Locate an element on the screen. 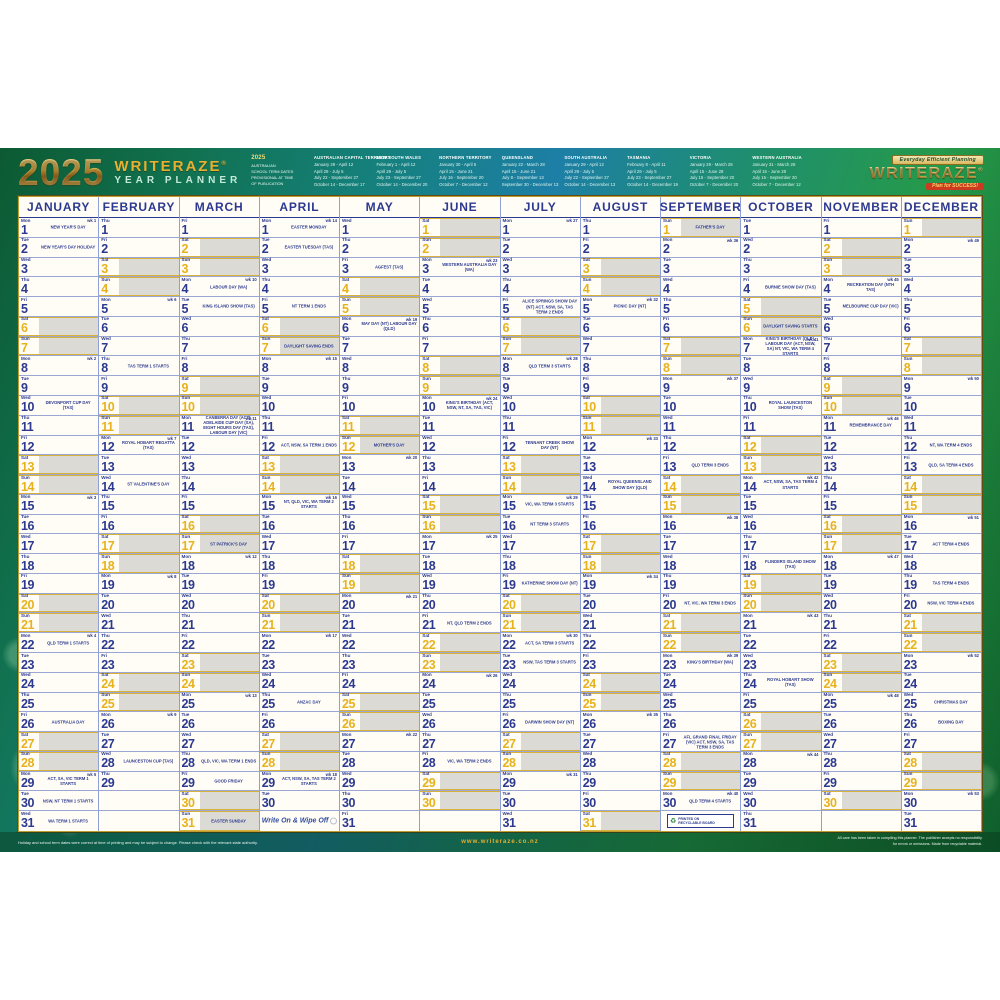 Image resolution: width=1000 pixels, height=1000 pixels. day-cell: Tue 9 is located at coordinates (59, 386).